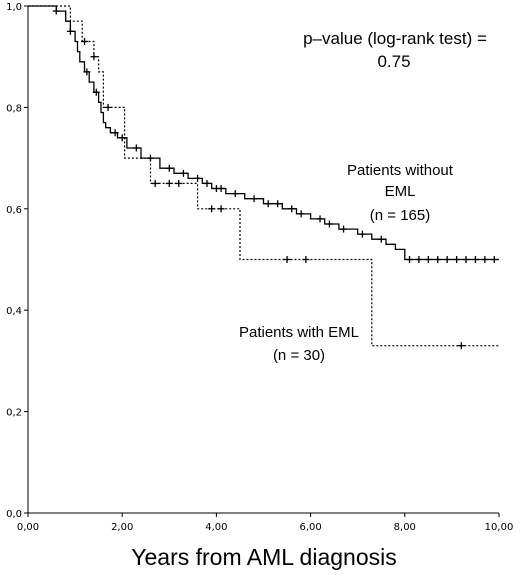  I want to click on x-tick-label: 4,00, so click(216, 527).